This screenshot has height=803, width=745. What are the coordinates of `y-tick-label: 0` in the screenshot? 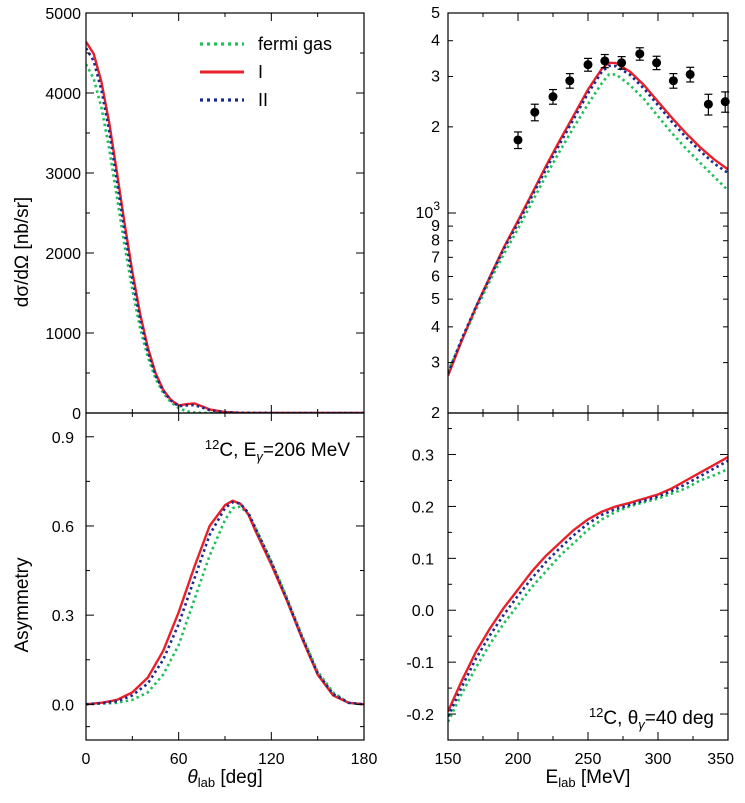 It's located at (76, 414).